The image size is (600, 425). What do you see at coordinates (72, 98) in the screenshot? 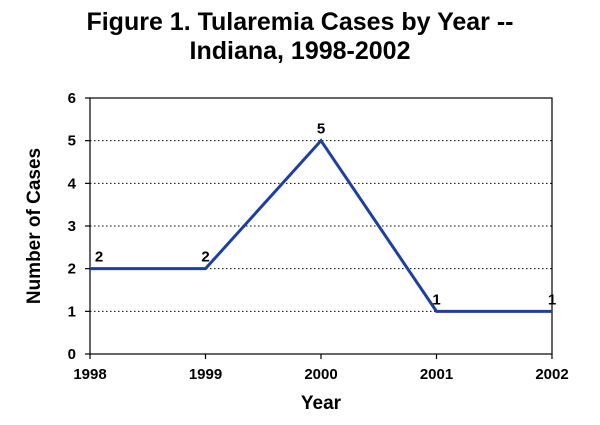
I see `y-tick-label: 6` at bounding box center [72, 98].